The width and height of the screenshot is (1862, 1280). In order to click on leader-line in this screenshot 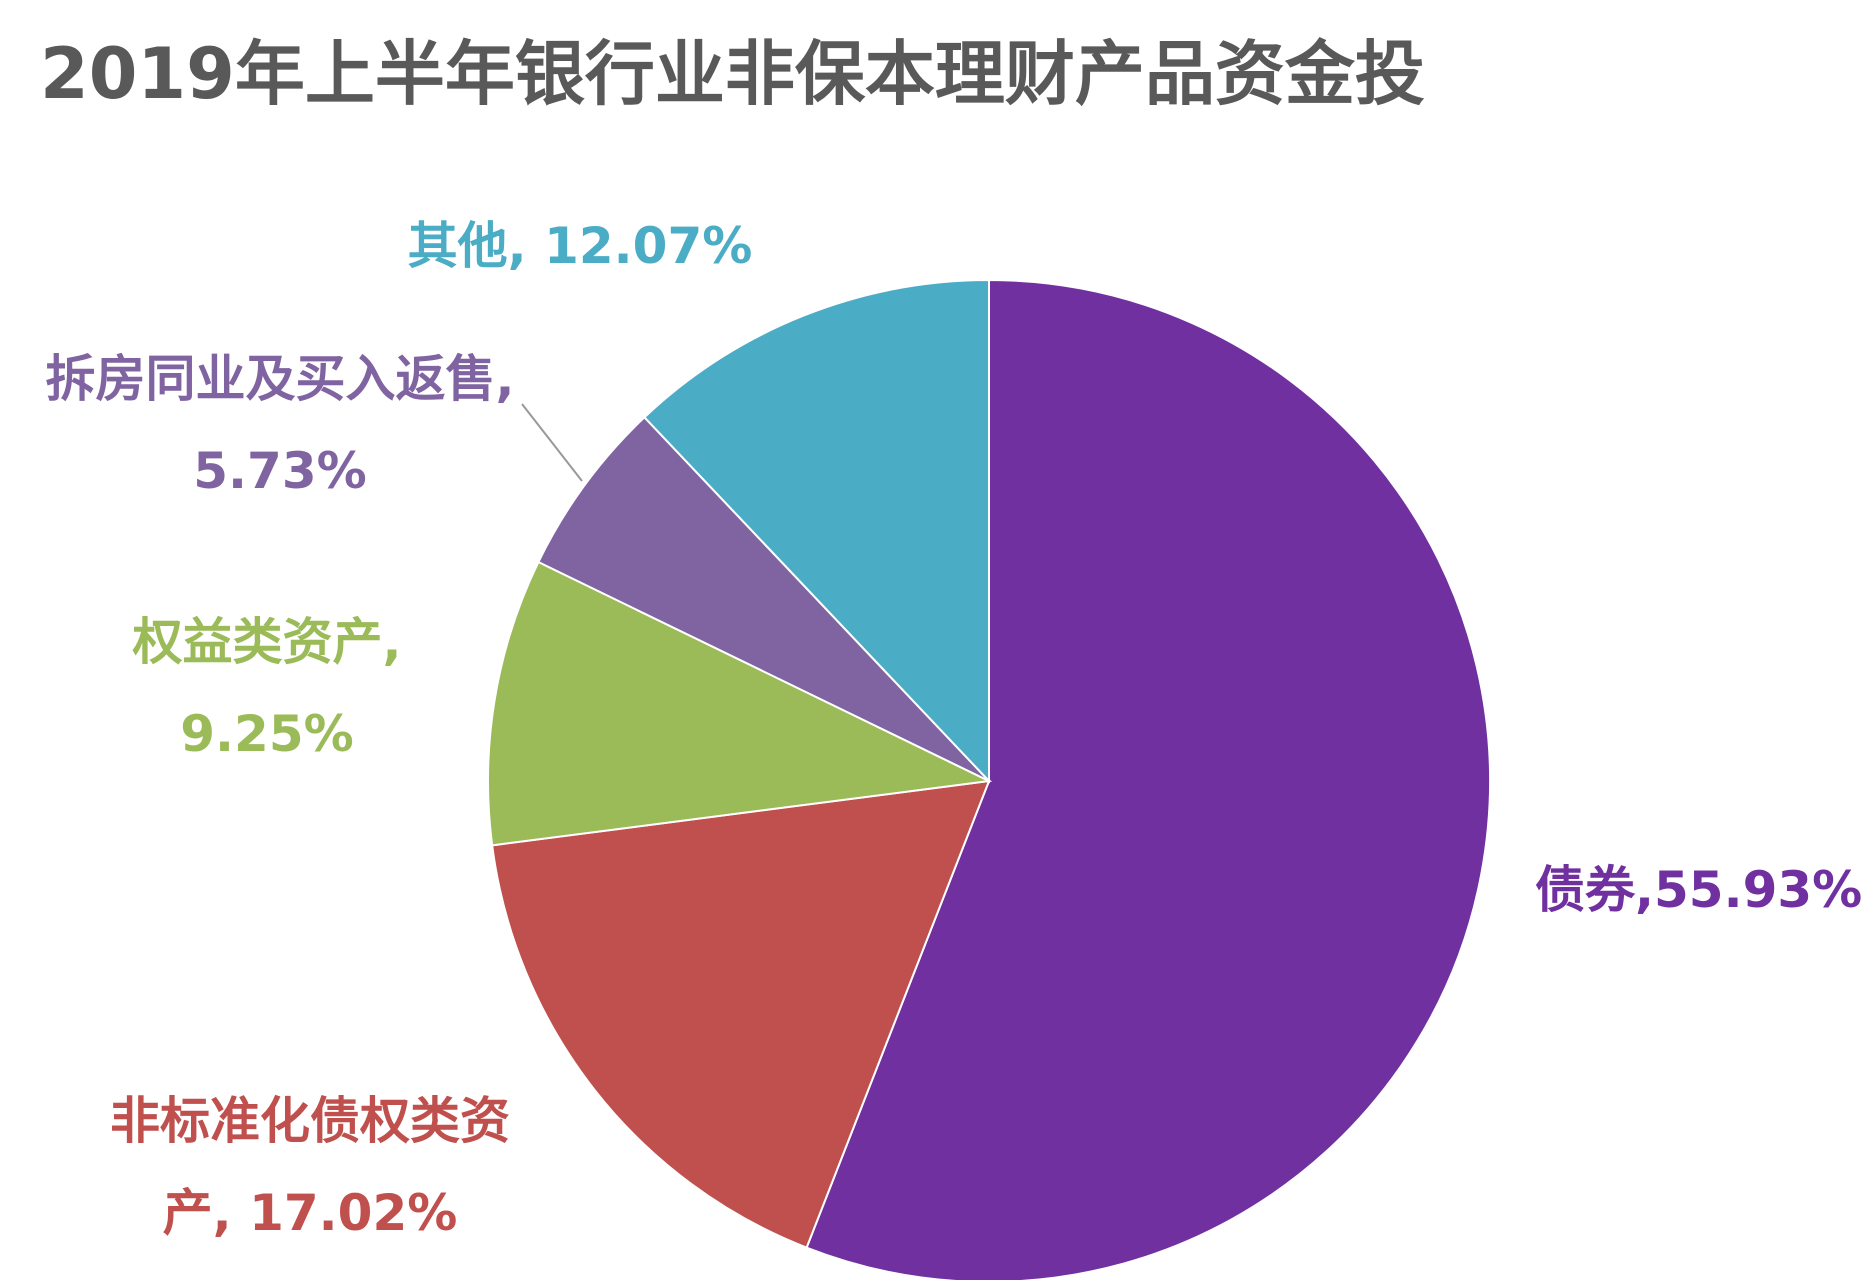, I will do `click(552, 442)`.